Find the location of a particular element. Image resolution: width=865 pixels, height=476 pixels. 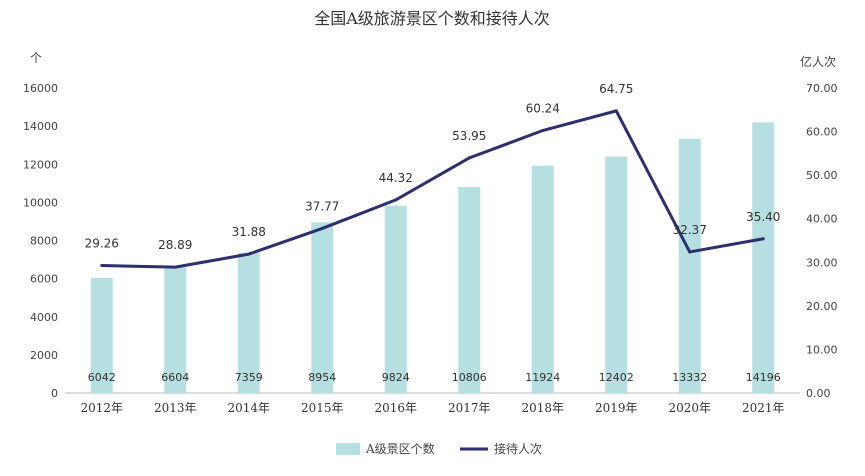

chart-title: 全国A级旅游景区个数和接待人次 is located at coordinates (432, 18).